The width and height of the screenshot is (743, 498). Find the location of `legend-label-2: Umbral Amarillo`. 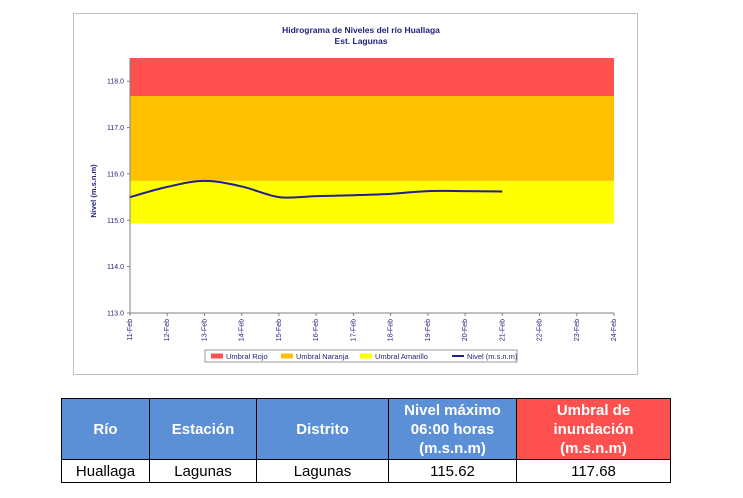

legend-label-2: Umbral Amarillo is located at coordinates (401, 356).